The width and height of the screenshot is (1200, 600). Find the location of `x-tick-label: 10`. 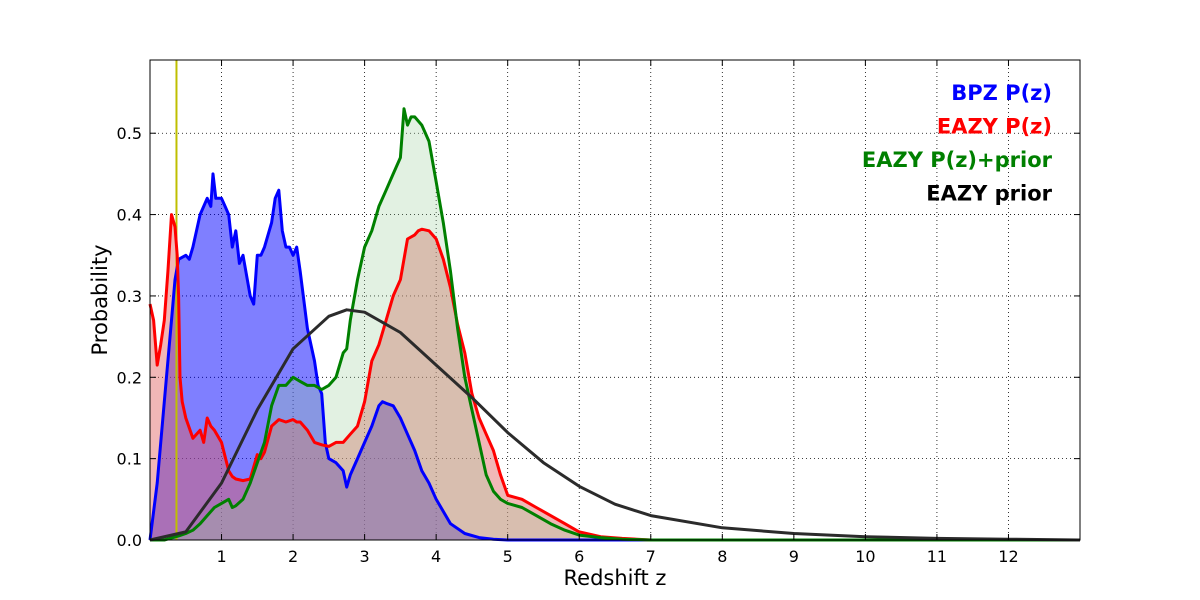

x-tick-label: 10 is located at coordinates (865, 556).